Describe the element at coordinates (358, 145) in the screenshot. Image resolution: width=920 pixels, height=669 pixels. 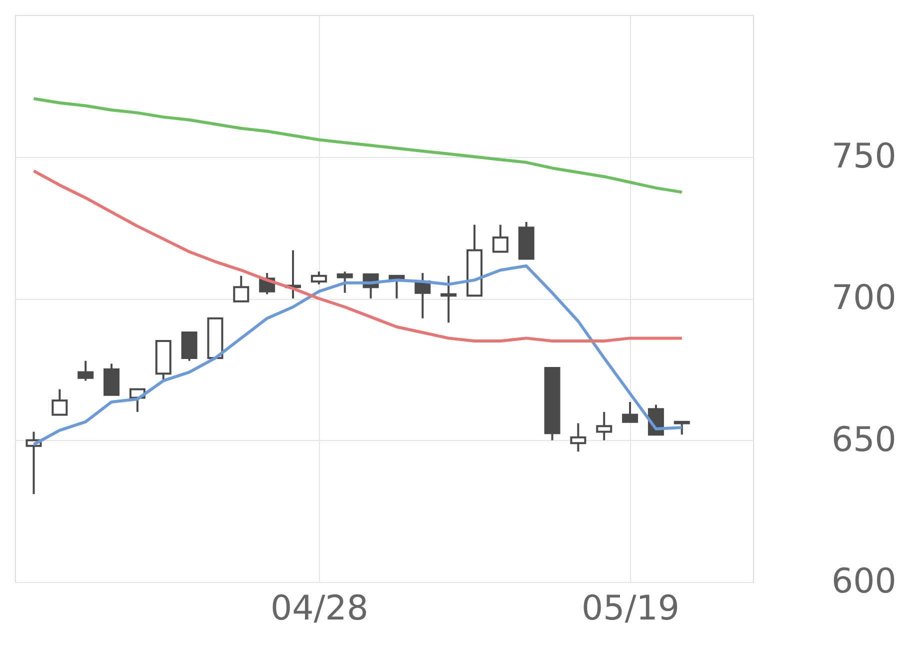
I see `line-series` at that location.